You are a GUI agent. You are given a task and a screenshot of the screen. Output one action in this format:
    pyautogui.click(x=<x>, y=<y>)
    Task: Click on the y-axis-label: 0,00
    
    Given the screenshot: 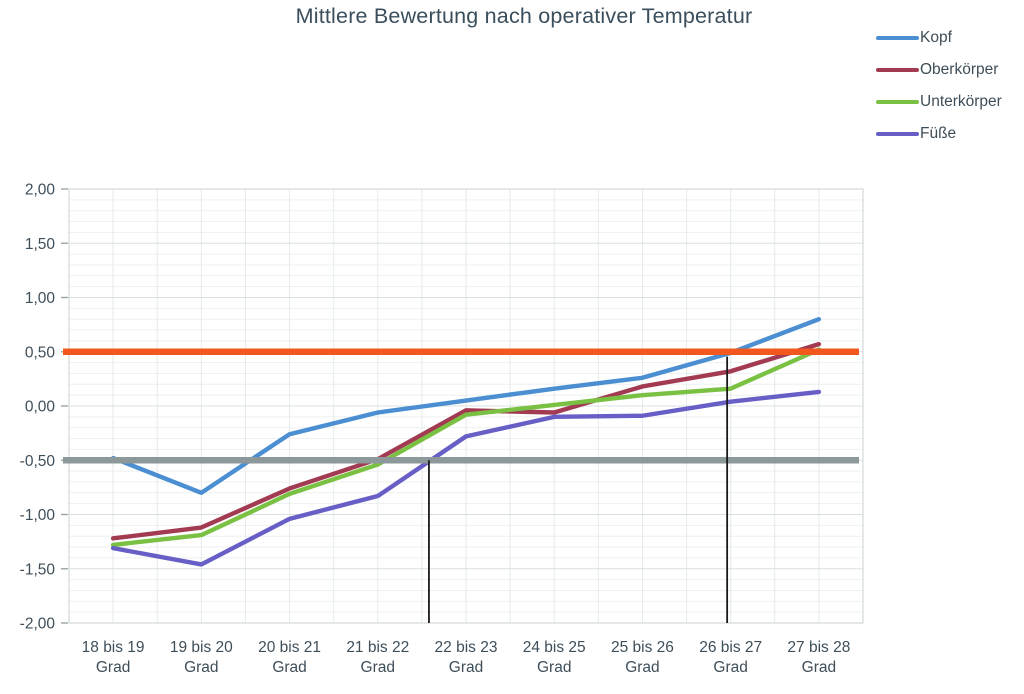 What is the action you would take?
    pyautogui.click(x=40, y=407)
    